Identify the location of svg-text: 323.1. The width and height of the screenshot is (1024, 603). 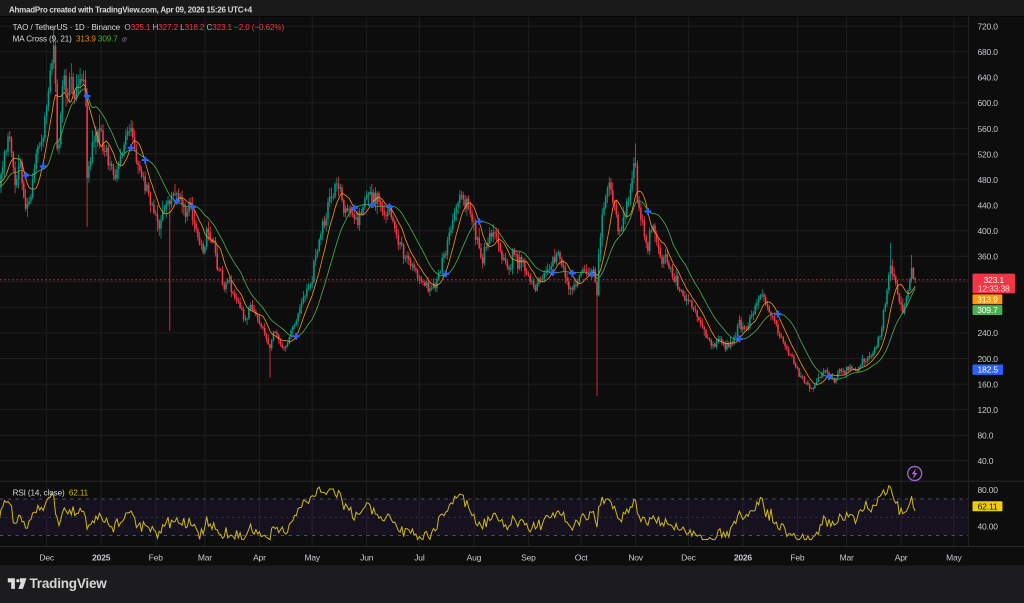
(993, 280).